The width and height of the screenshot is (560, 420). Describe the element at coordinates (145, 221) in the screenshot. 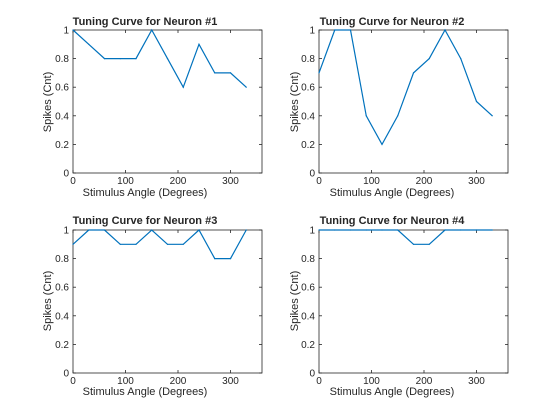

I see `subplot-title: Tuning Curve for Neuron #3` at that location.